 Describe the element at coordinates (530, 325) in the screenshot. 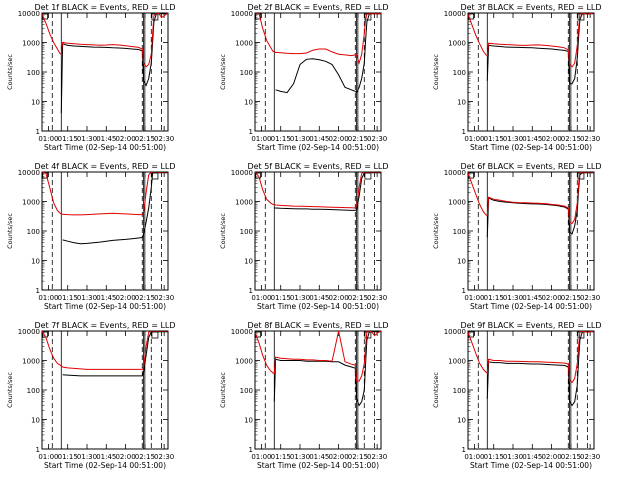

I see `panel-title: Det 9f BLACK = Events, RED = LLD` at that location.